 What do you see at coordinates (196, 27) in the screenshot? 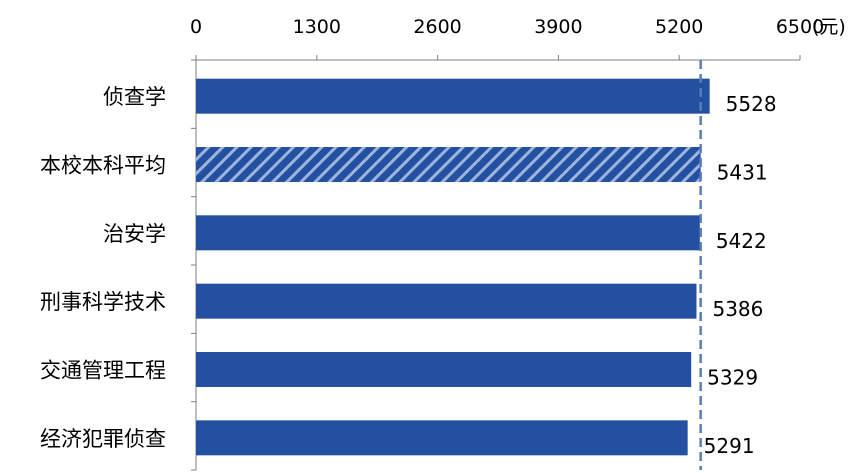
I see `x-tick-label: 0` at bounding box center [196, 27].